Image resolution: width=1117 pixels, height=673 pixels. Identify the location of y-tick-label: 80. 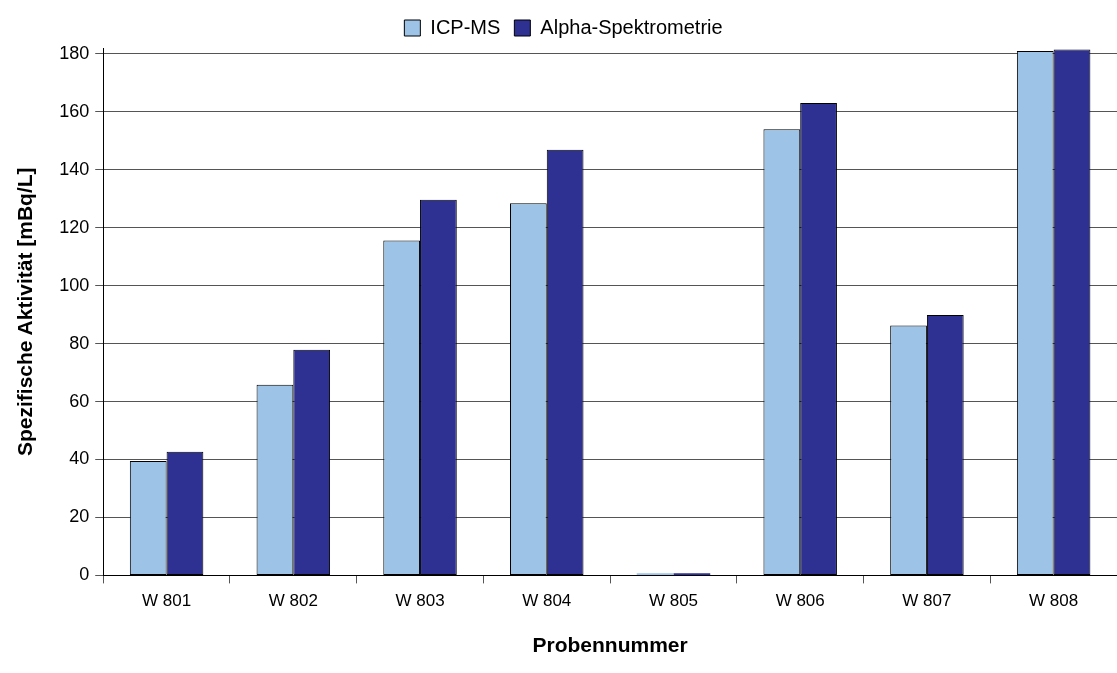
(79, 342).